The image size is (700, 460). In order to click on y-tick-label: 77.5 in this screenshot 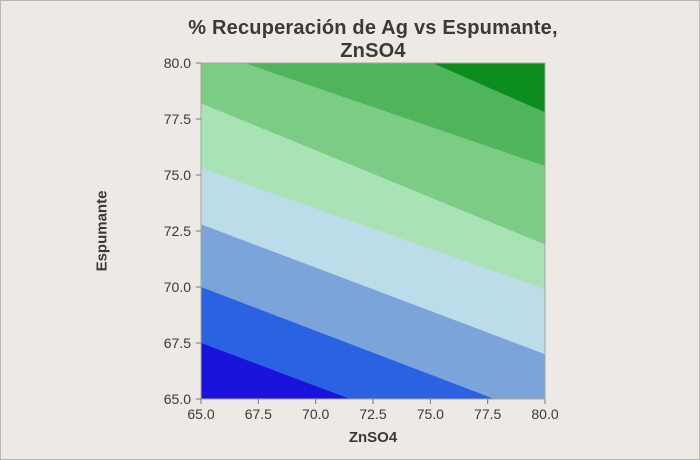, I will do `click(177, 119)`.